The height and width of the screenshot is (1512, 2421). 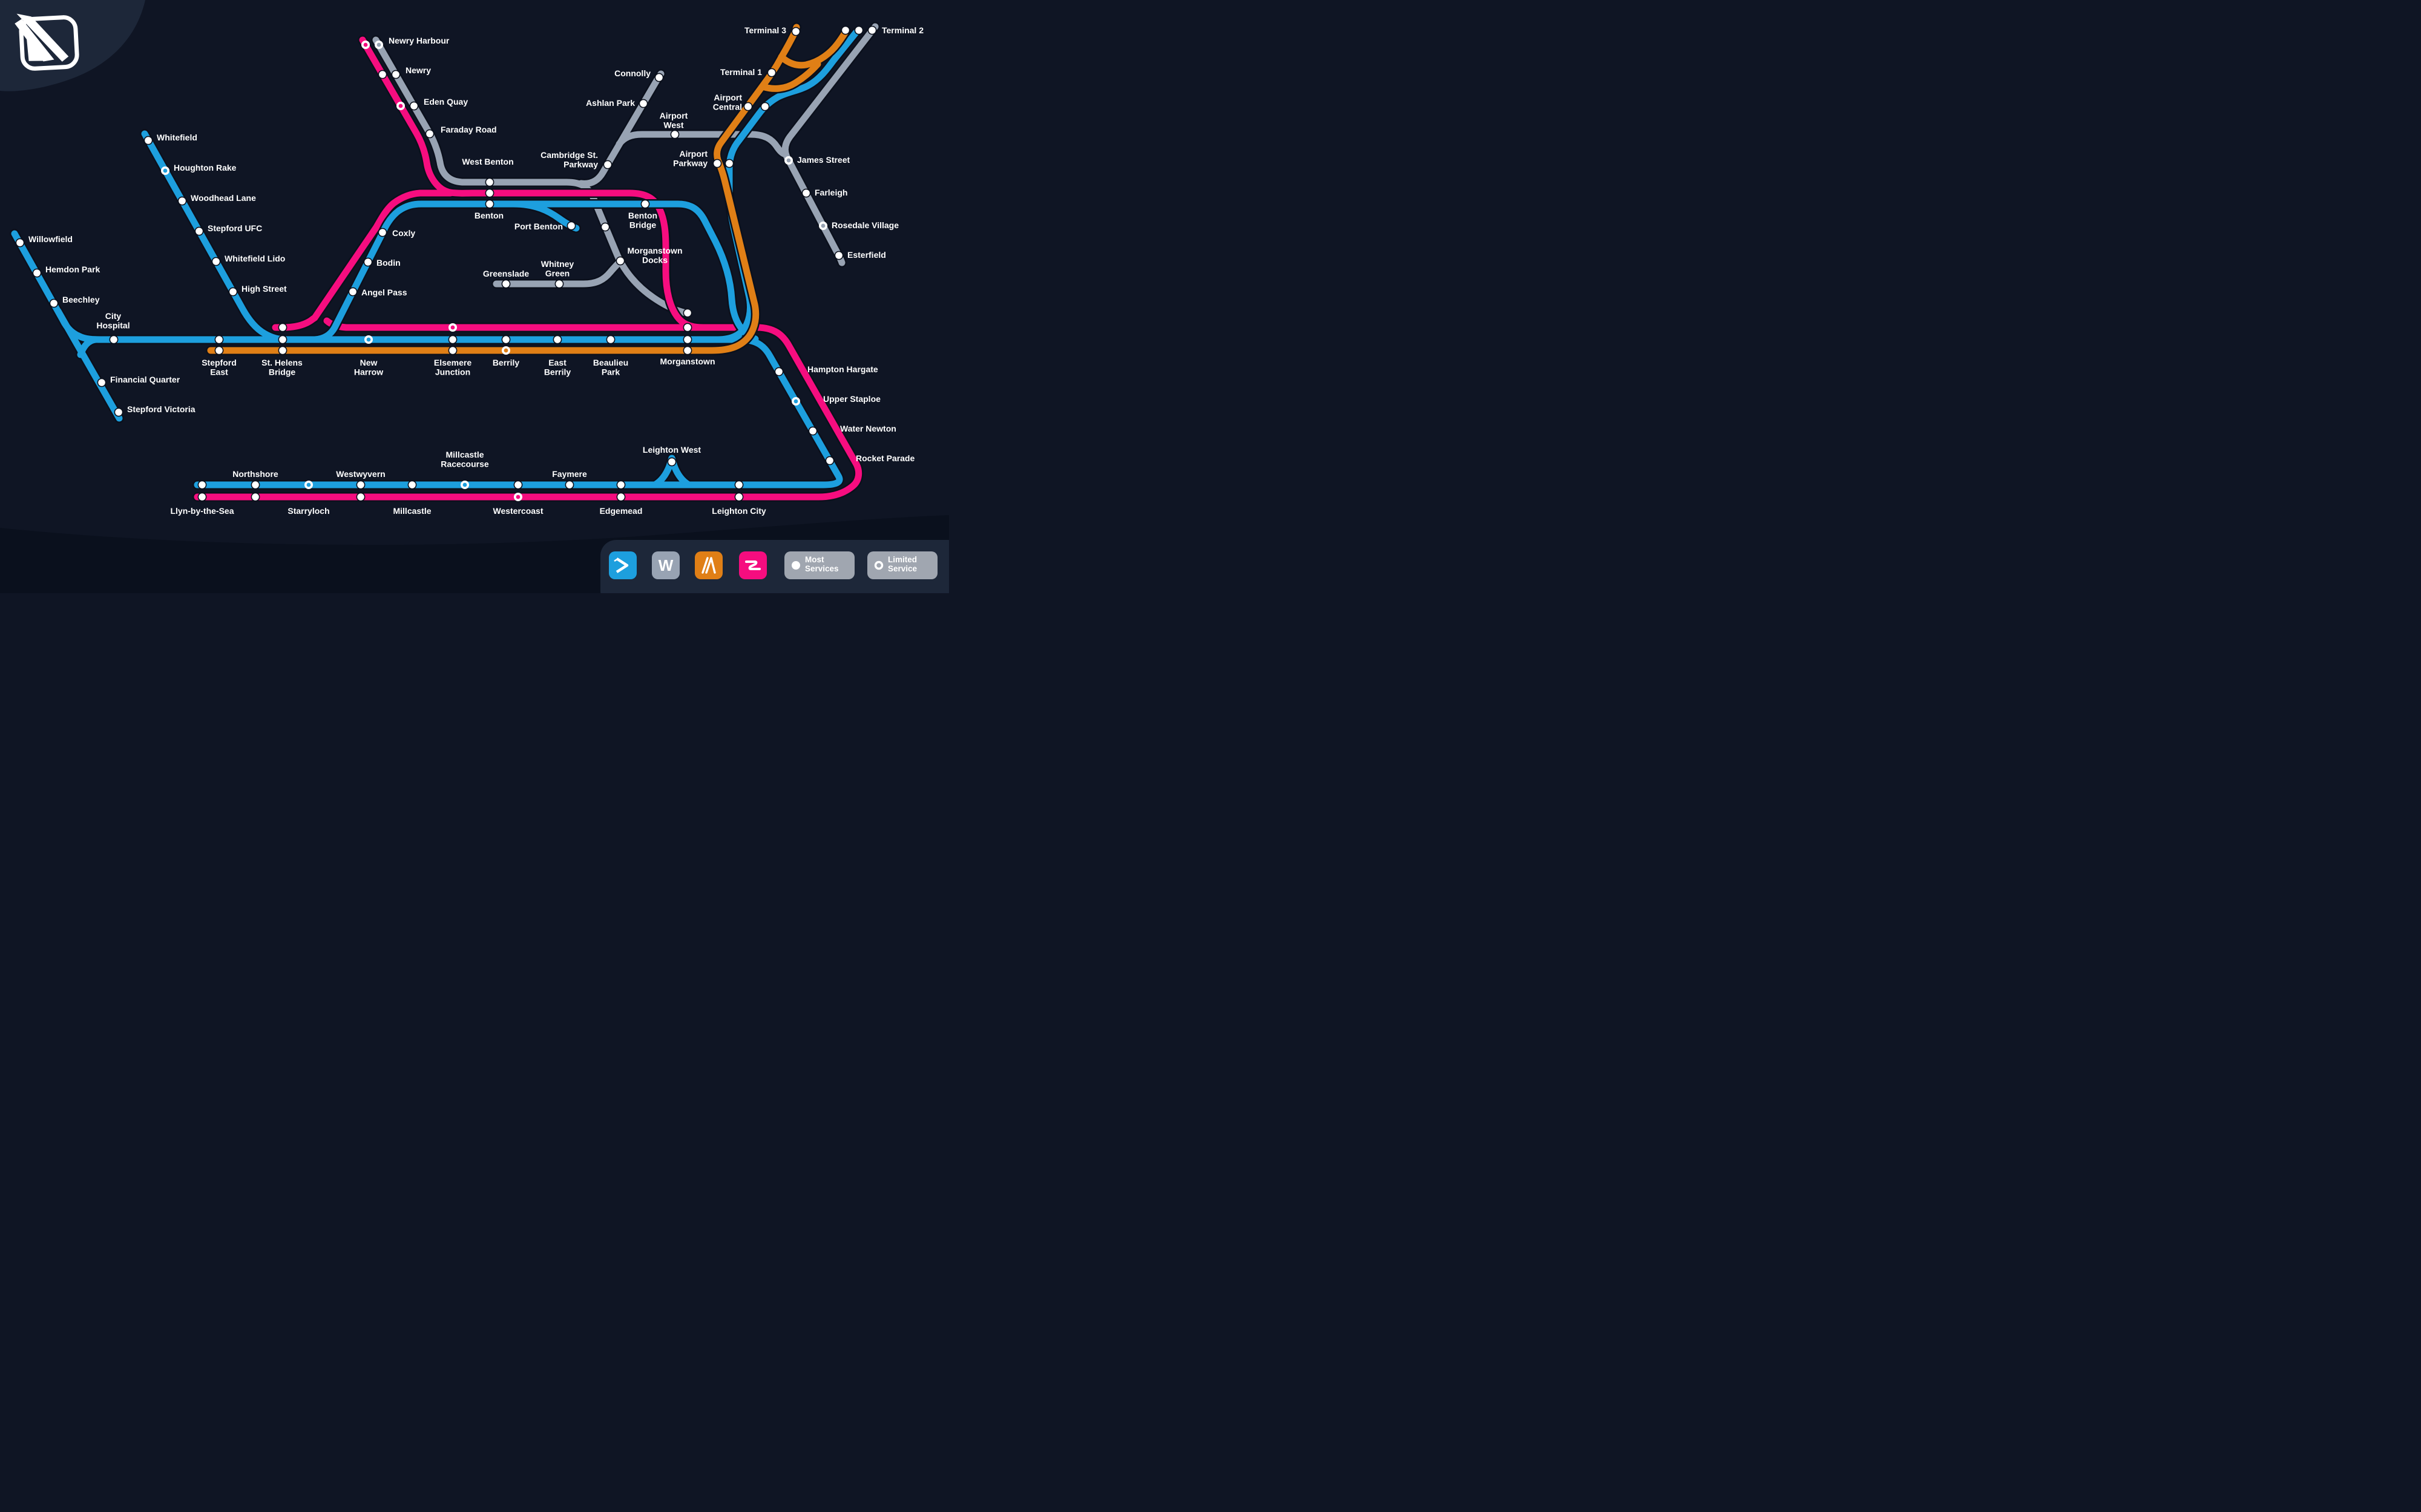 I want to click on station-edgemead: Edgemead, so click(x=621, y=498).